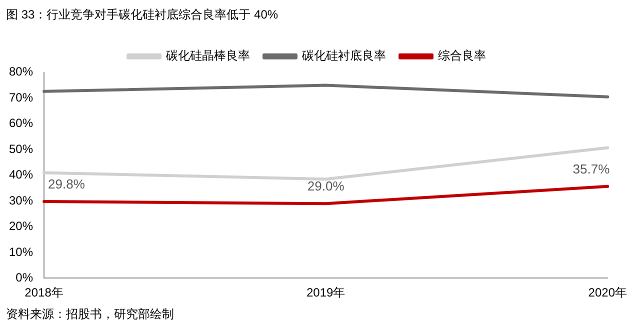 Image resolution: width=630 pixels, height=326 pixels. I want to click on y-tick-label: 10%, so click(21, 251).